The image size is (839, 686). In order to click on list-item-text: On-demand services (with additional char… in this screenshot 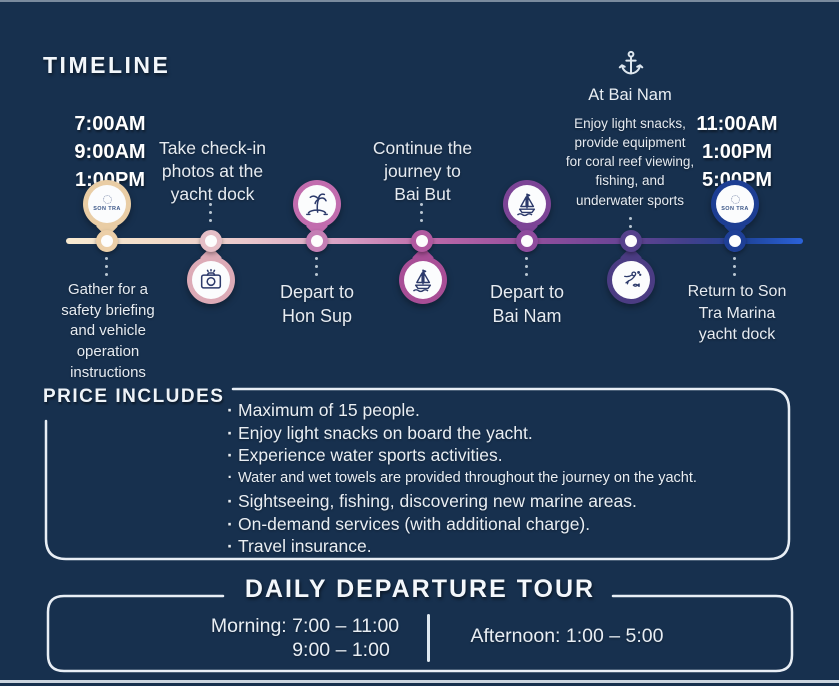, I will do `click(414, 523)`.